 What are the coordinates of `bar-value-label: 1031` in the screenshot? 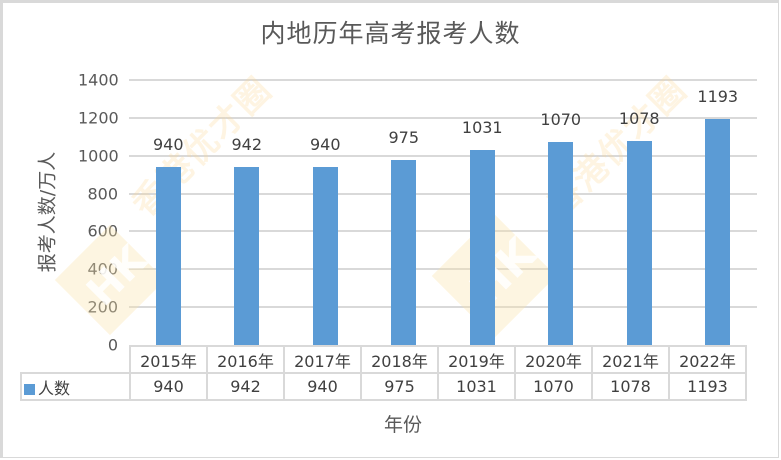 It's located at (482, 127).